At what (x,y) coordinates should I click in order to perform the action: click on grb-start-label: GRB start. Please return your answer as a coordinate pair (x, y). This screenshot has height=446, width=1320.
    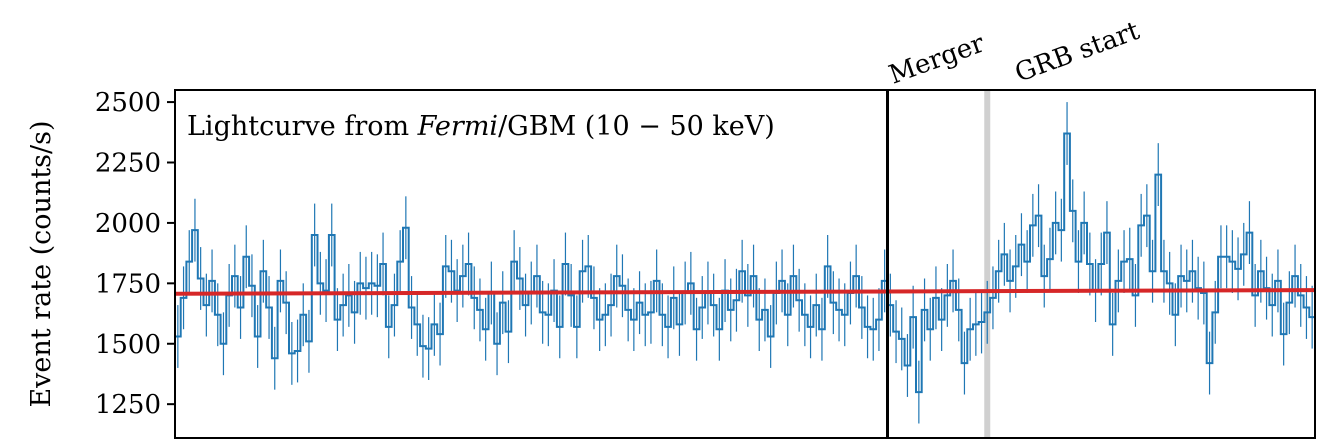
    Looking at the image, I should click on (1077, 52).